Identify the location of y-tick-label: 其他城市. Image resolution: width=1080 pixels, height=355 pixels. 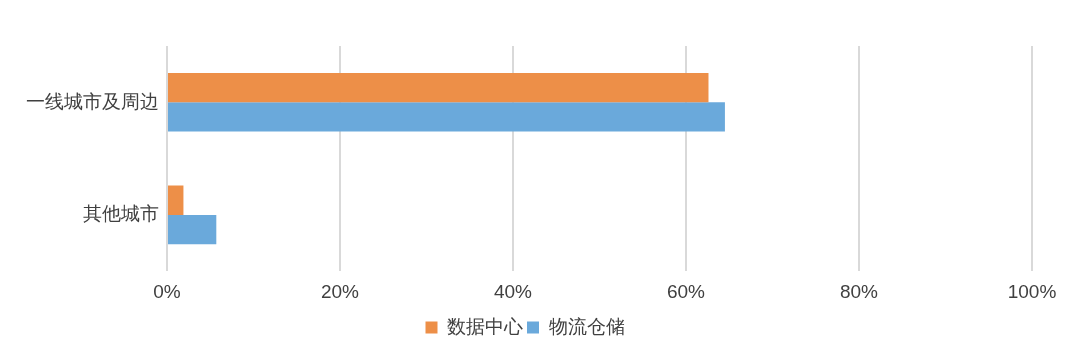
(121, 214).